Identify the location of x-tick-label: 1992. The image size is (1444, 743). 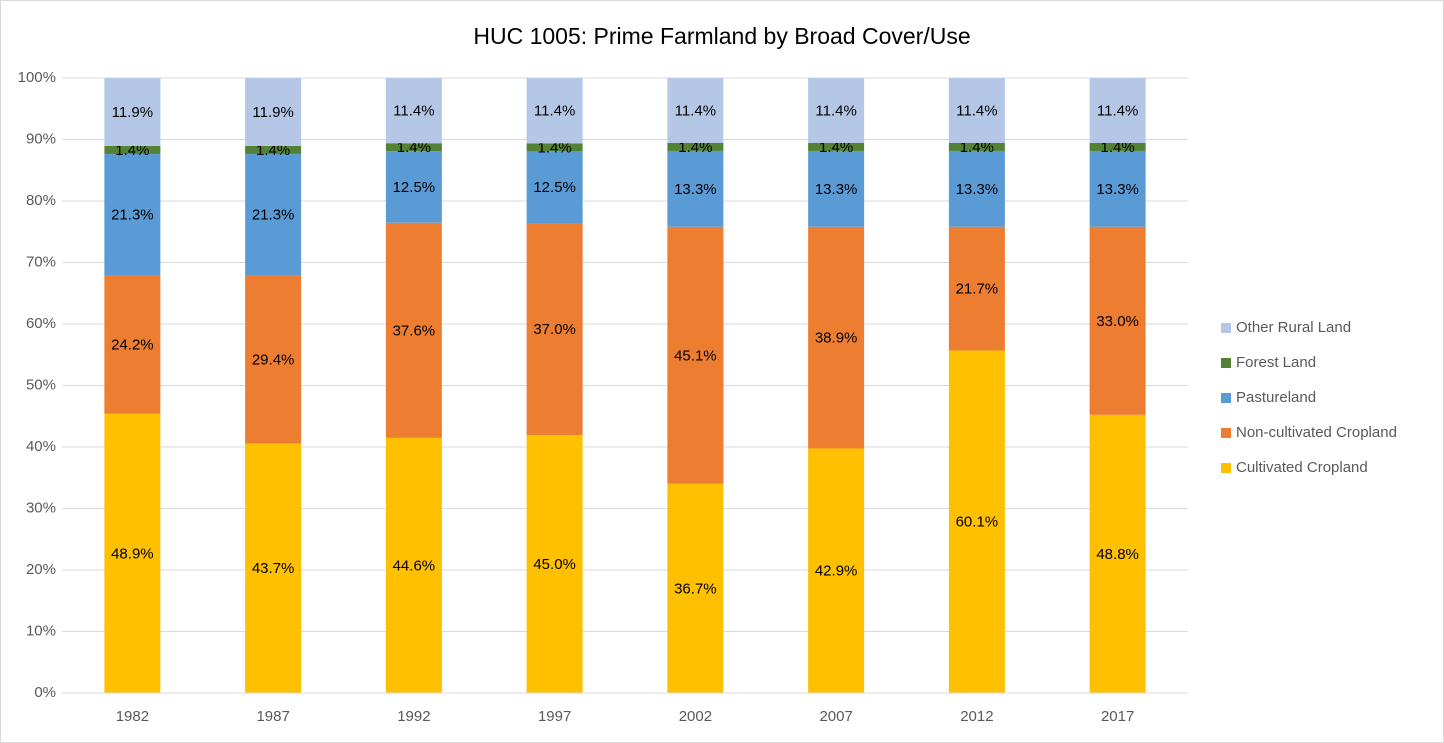
(413, 716).